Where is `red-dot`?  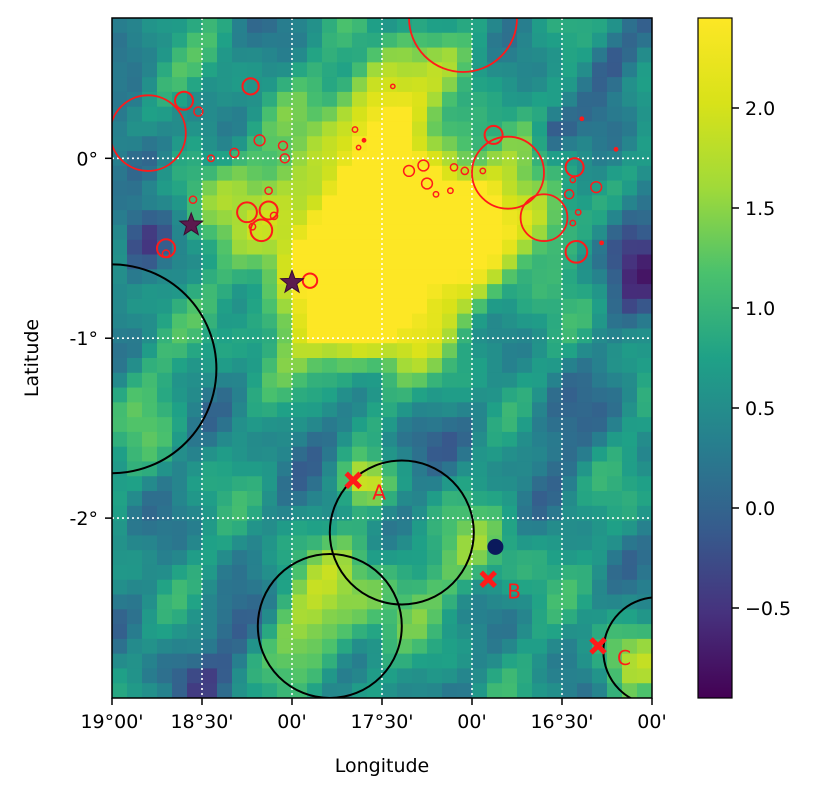
red-dot is located at coordinates (616, 149).